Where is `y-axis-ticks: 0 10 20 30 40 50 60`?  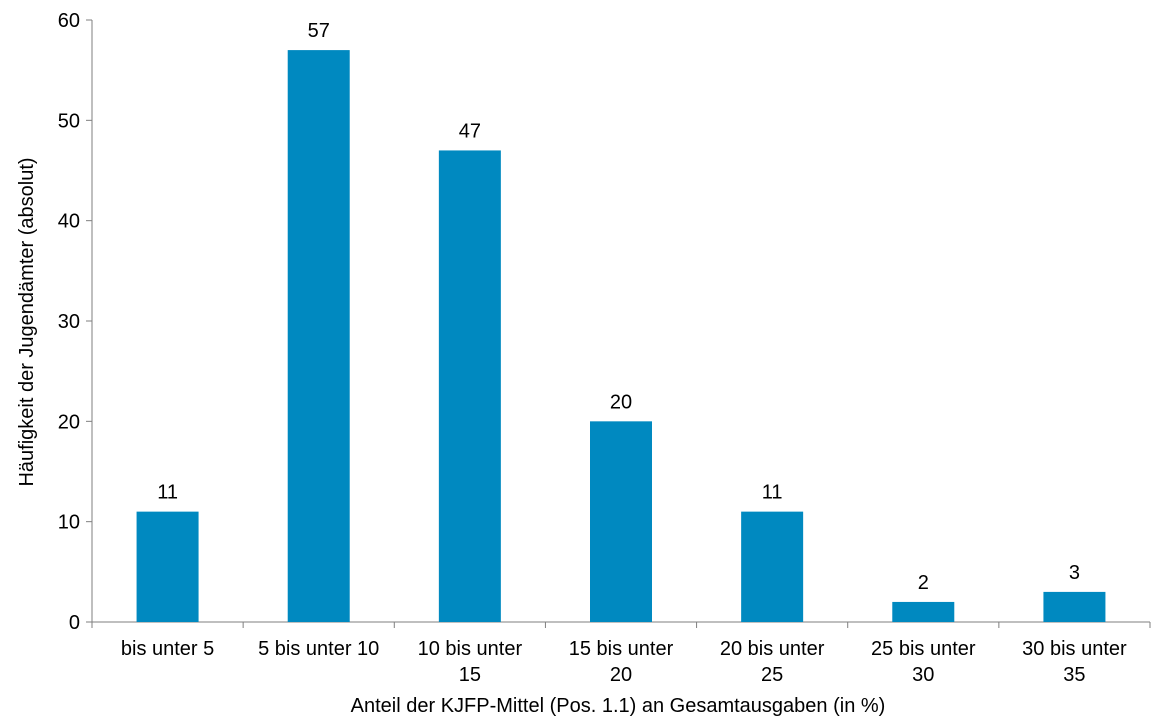 y-axis-ticks: 0 10 20 30 40 50 60 is located at coordinates (75, 322).